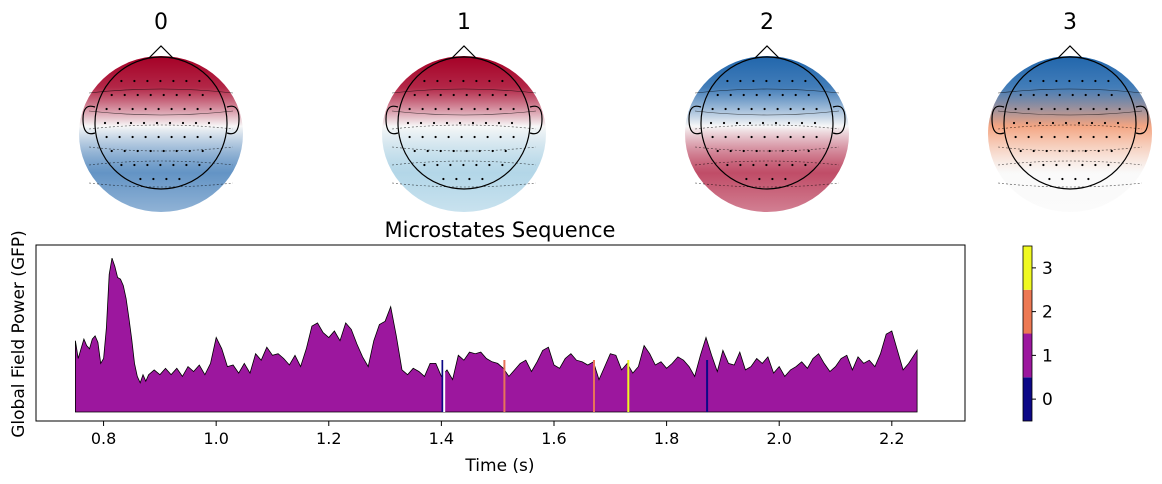 The image size is (1162, 484). I want to click on colorbar-tick-label: 2, so click(1047, 313).